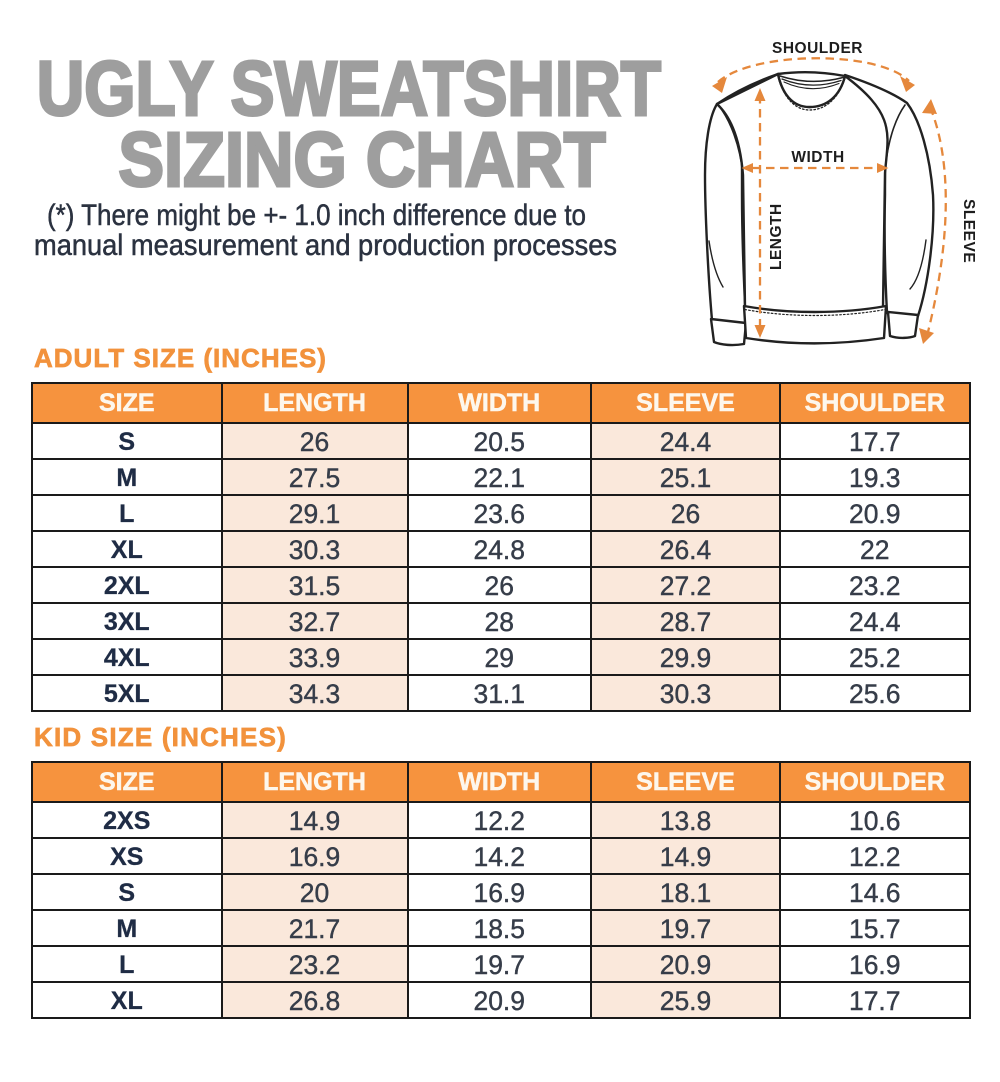 The width and height of the screenshot is (1000, 1082). What do you see at coordinates (776, 236) in the screenshot?
I see `svg-text: LENGTH` at bounding box center [776, 236].